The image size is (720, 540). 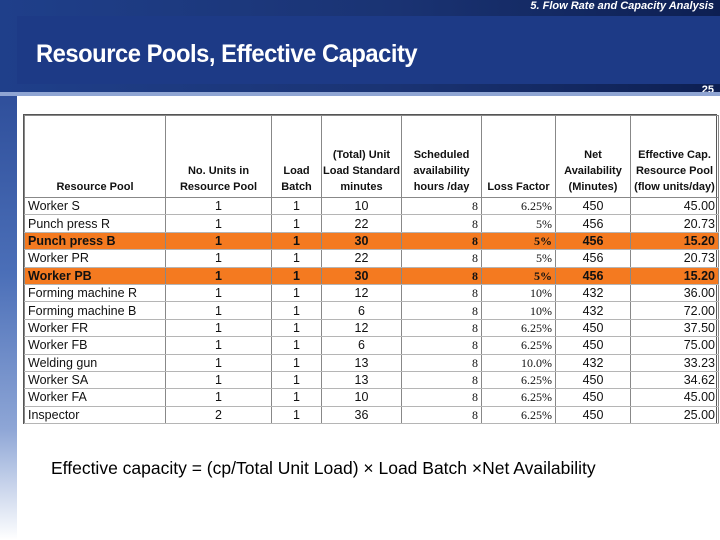 What do you see at coordinates (218, 415) in the screenshot?
I see `cell-units: 2` at bounding box center [218, 415].